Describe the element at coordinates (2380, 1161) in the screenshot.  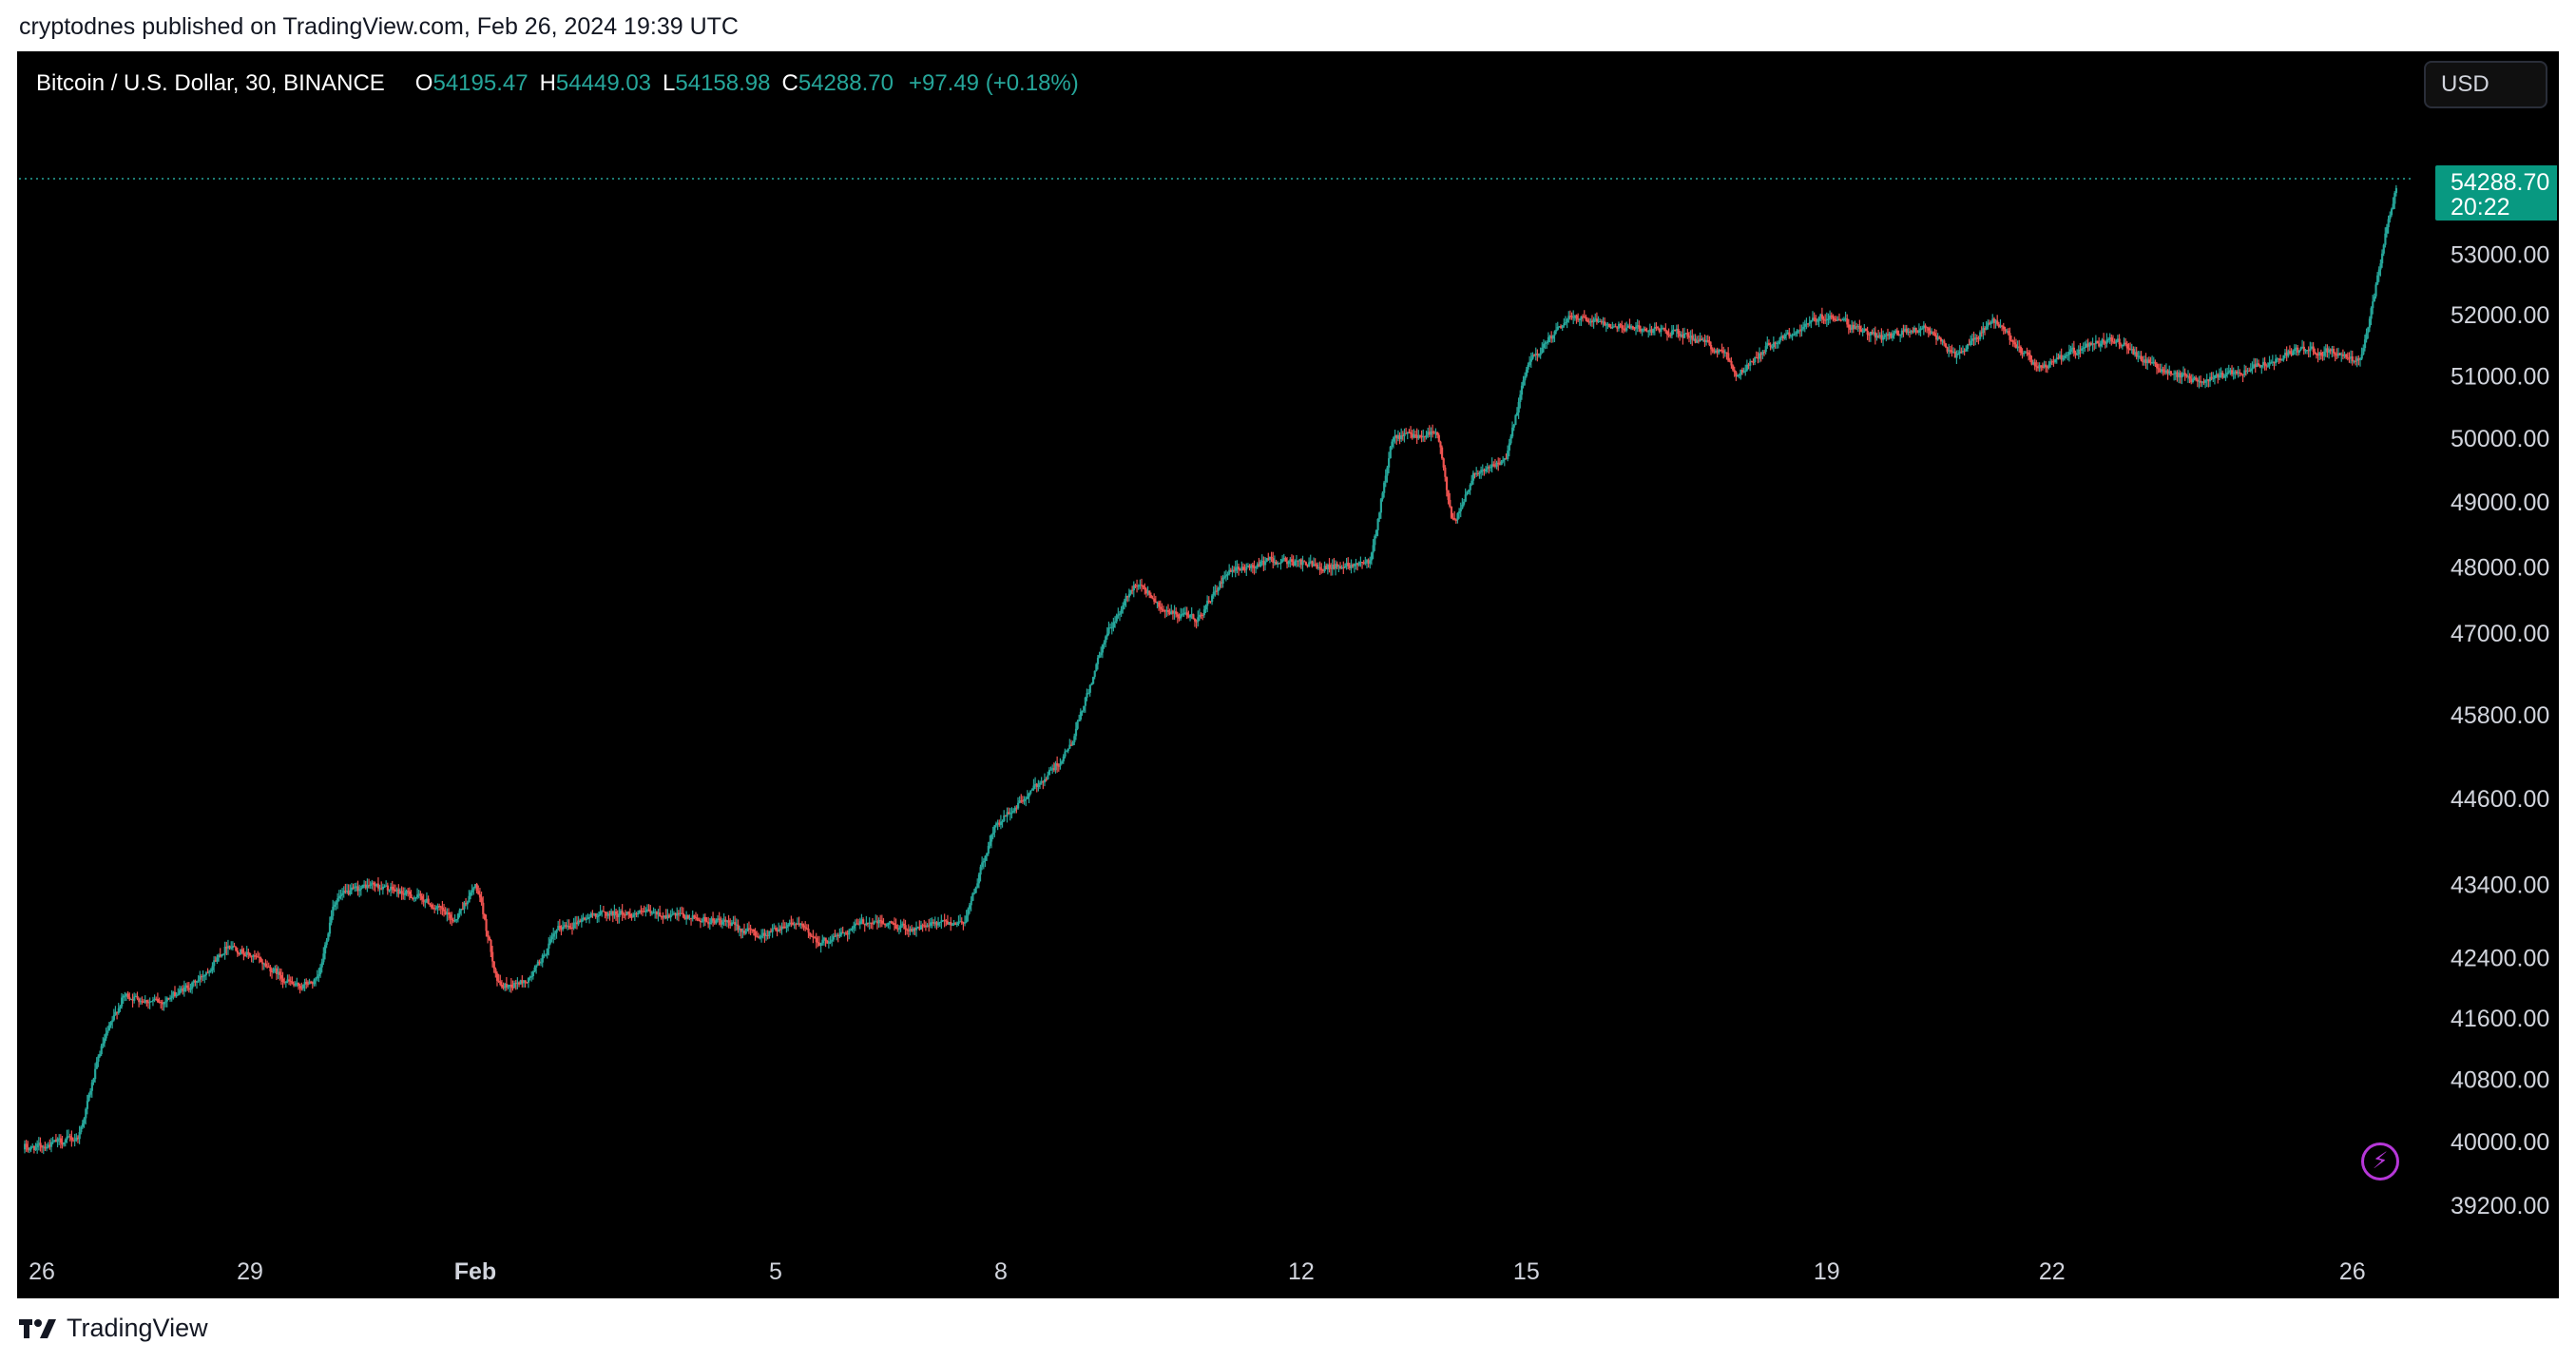
I see `lightning-bolt-icon: ⚡` at that location.